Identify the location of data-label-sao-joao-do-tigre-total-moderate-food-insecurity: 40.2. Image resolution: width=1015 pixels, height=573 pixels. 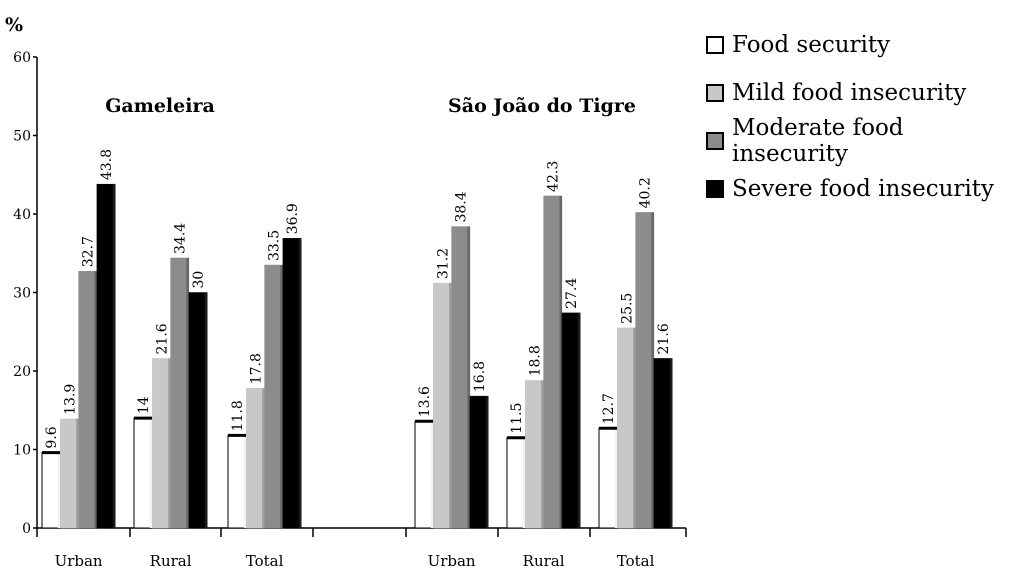
(646, 192).